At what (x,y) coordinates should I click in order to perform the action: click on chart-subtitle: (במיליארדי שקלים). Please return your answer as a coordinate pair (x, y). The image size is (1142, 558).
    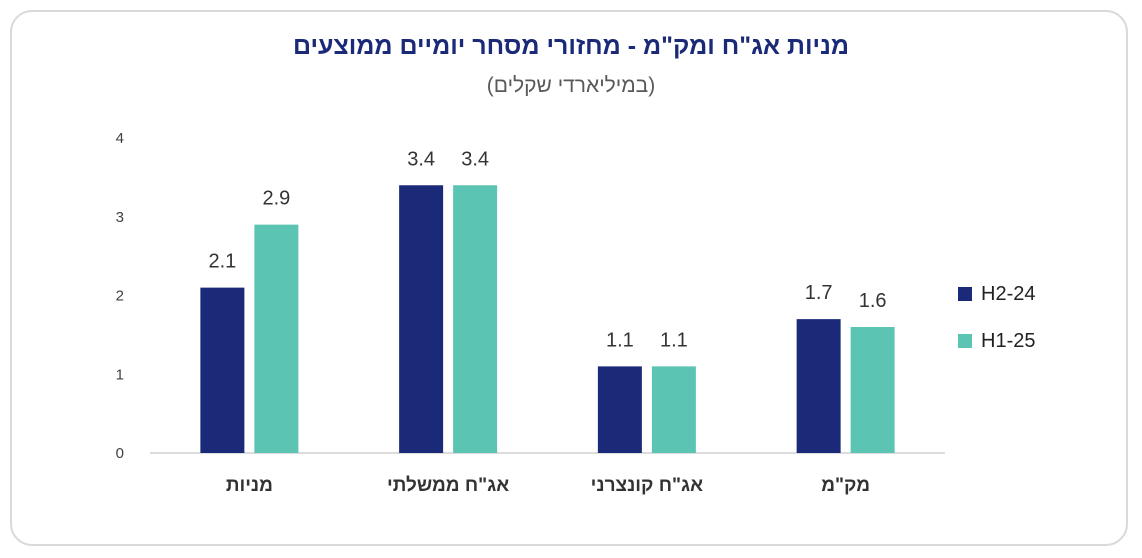
    Looking at the image, I should click on (571, 85).